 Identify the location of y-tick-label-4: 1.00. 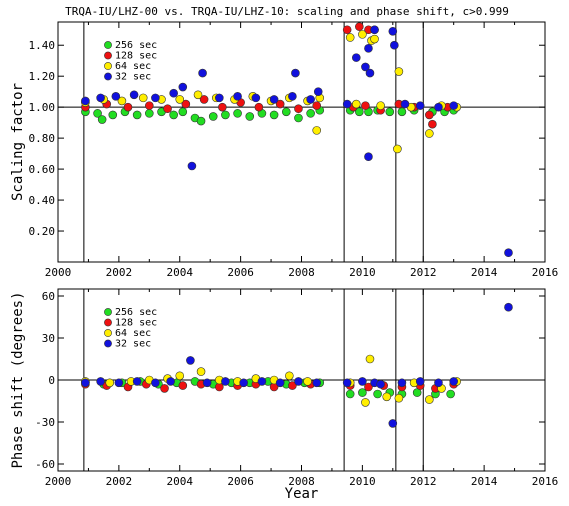
(42, 107).